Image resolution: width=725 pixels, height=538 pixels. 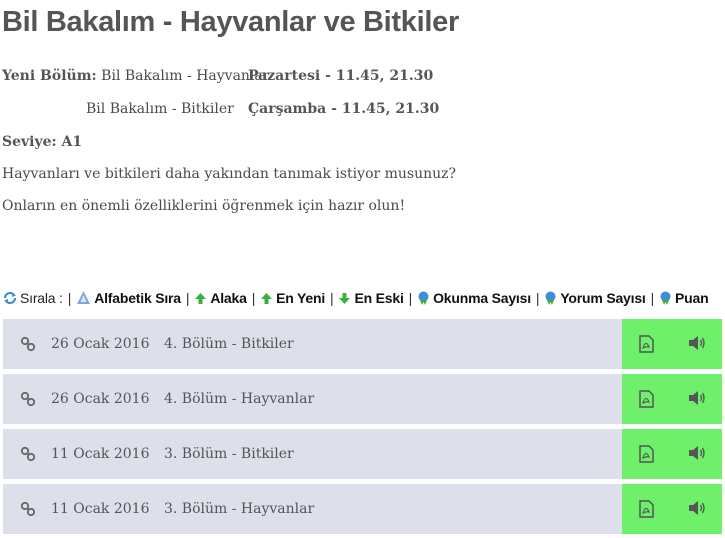 I want to click on page-title: Bil Bakalım - Hayvanlar ve Bitkiler, so click(x=230, y=22).